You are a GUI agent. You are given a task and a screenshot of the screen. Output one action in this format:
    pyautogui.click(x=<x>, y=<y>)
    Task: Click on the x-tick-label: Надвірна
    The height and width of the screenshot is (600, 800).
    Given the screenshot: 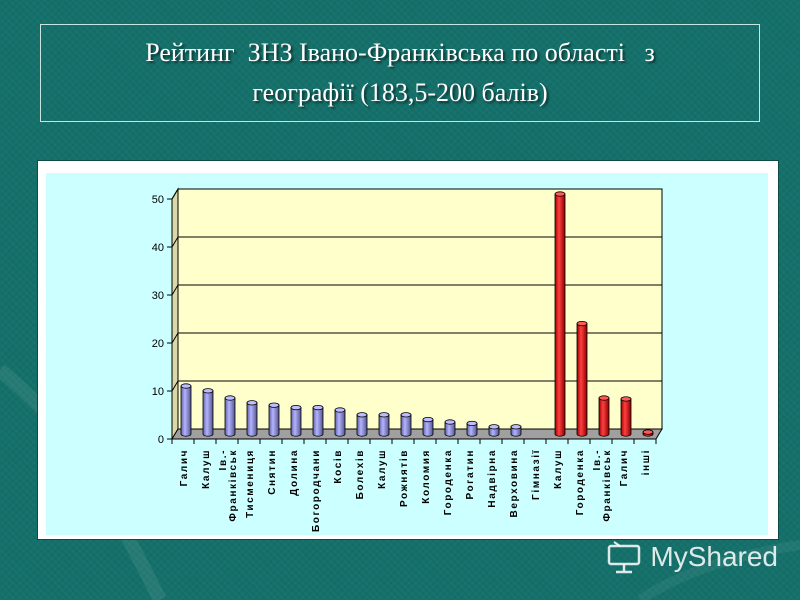 What is the action you would take?
    pyautogui.click(x=492, y=478)
    